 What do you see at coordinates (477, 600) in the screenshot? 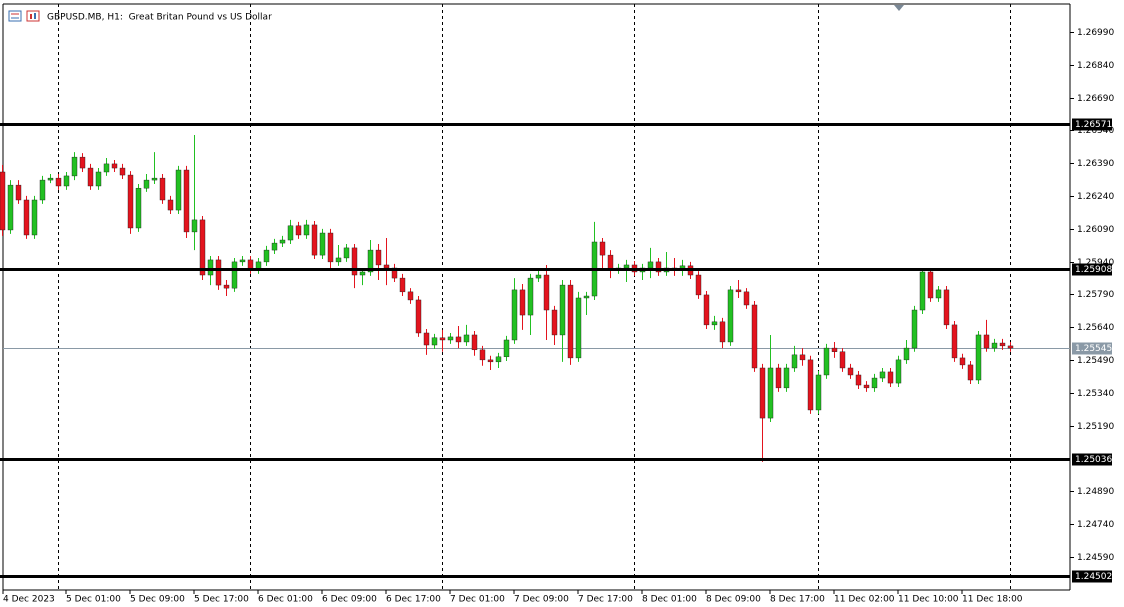
I see `x-tick-label: 7 Dec 01:00` at bounding box center [477, 600].